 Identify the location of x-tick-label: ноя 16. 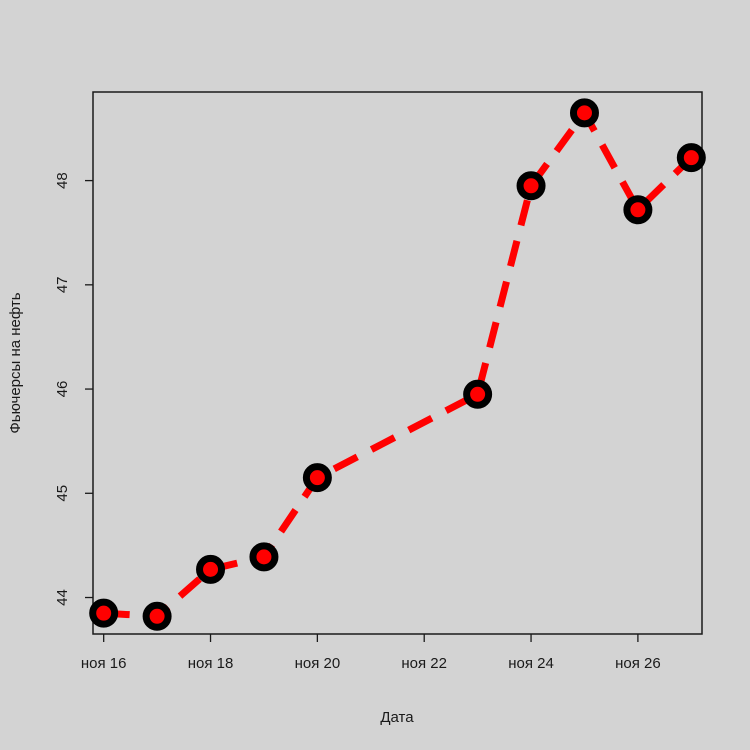
(104, 663).